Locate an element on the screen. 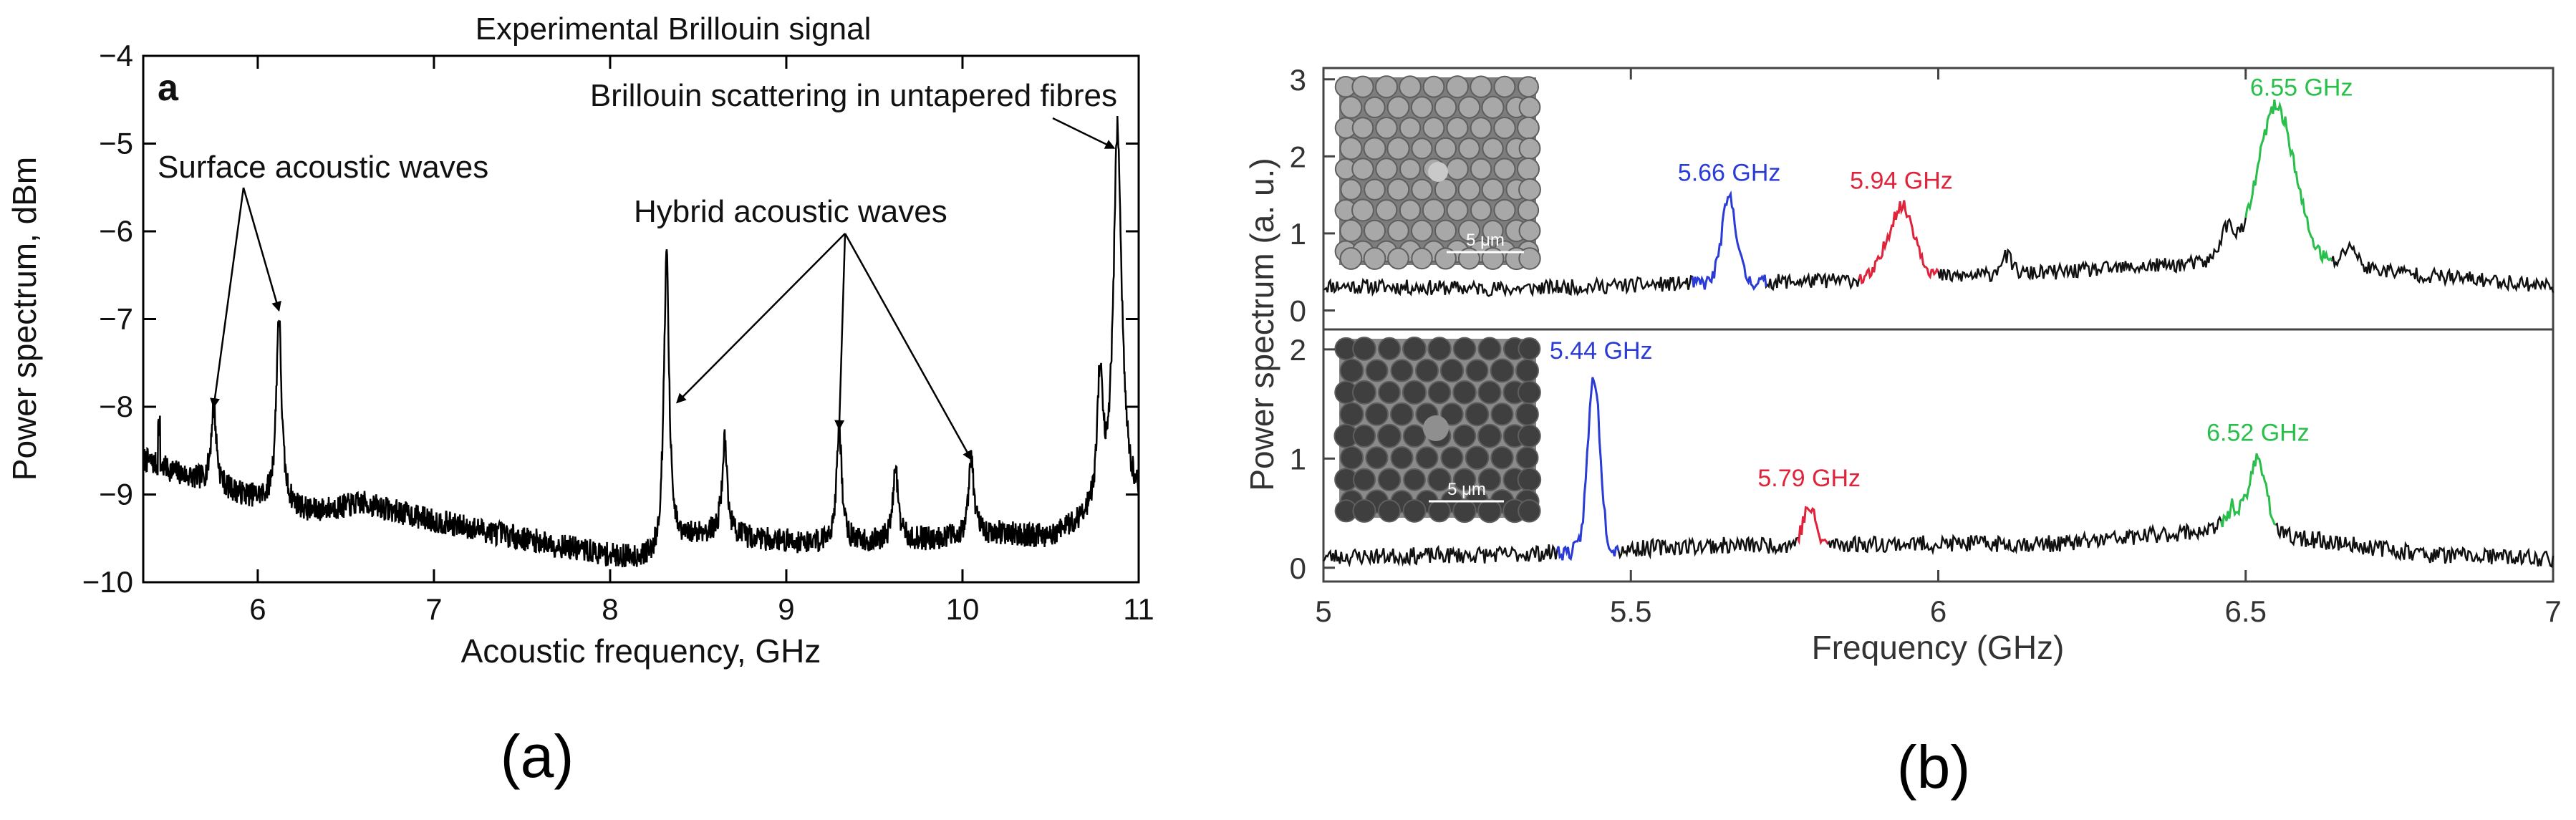 The width and height of the screenshot is (2576, 820). panel-a-title: Experimental Brillouin signal is located at coordinates (674, 29).